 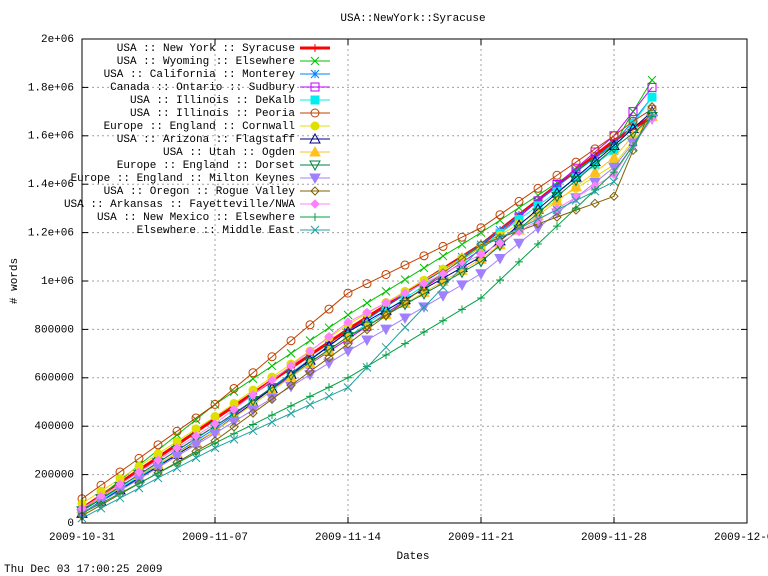 I want to click on y-tick-label: 1.4e+06, so click(x=51, y=185).